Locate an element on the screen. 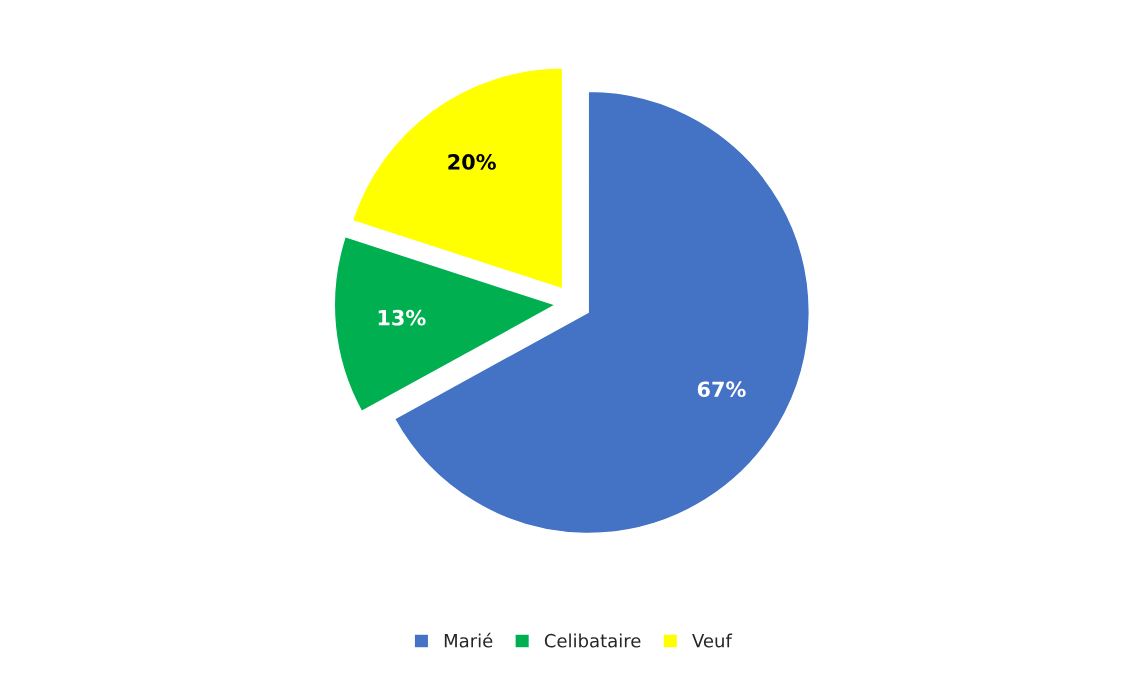  data-label: 20% is located at coordinates (472, 162).